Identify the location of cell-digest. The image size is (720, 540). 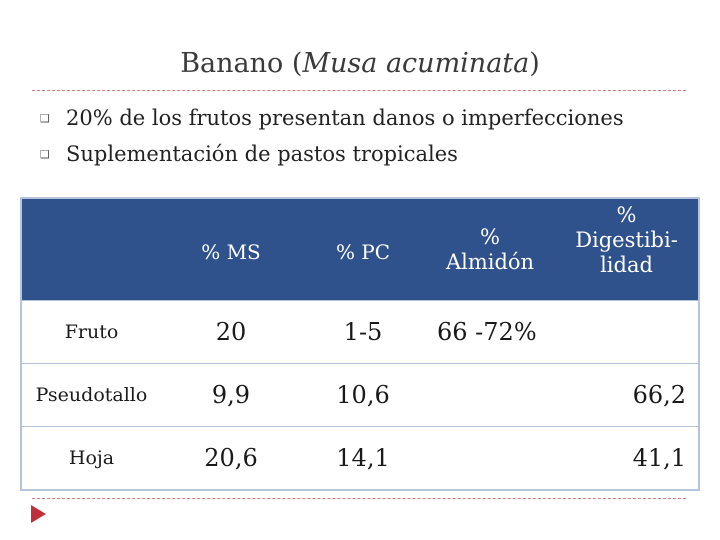
(627, 332).